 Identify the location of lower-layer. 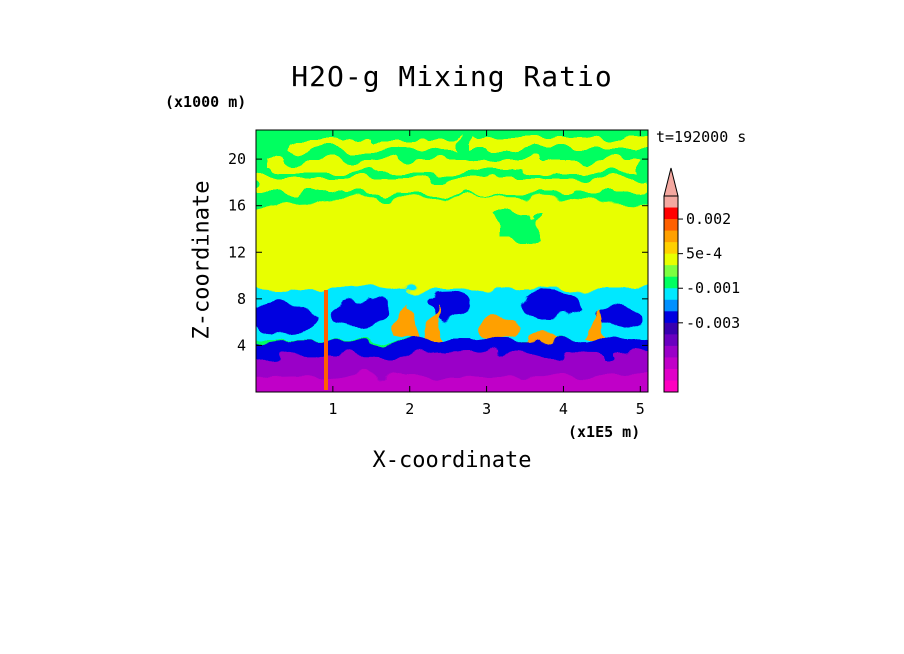
(452, 365).